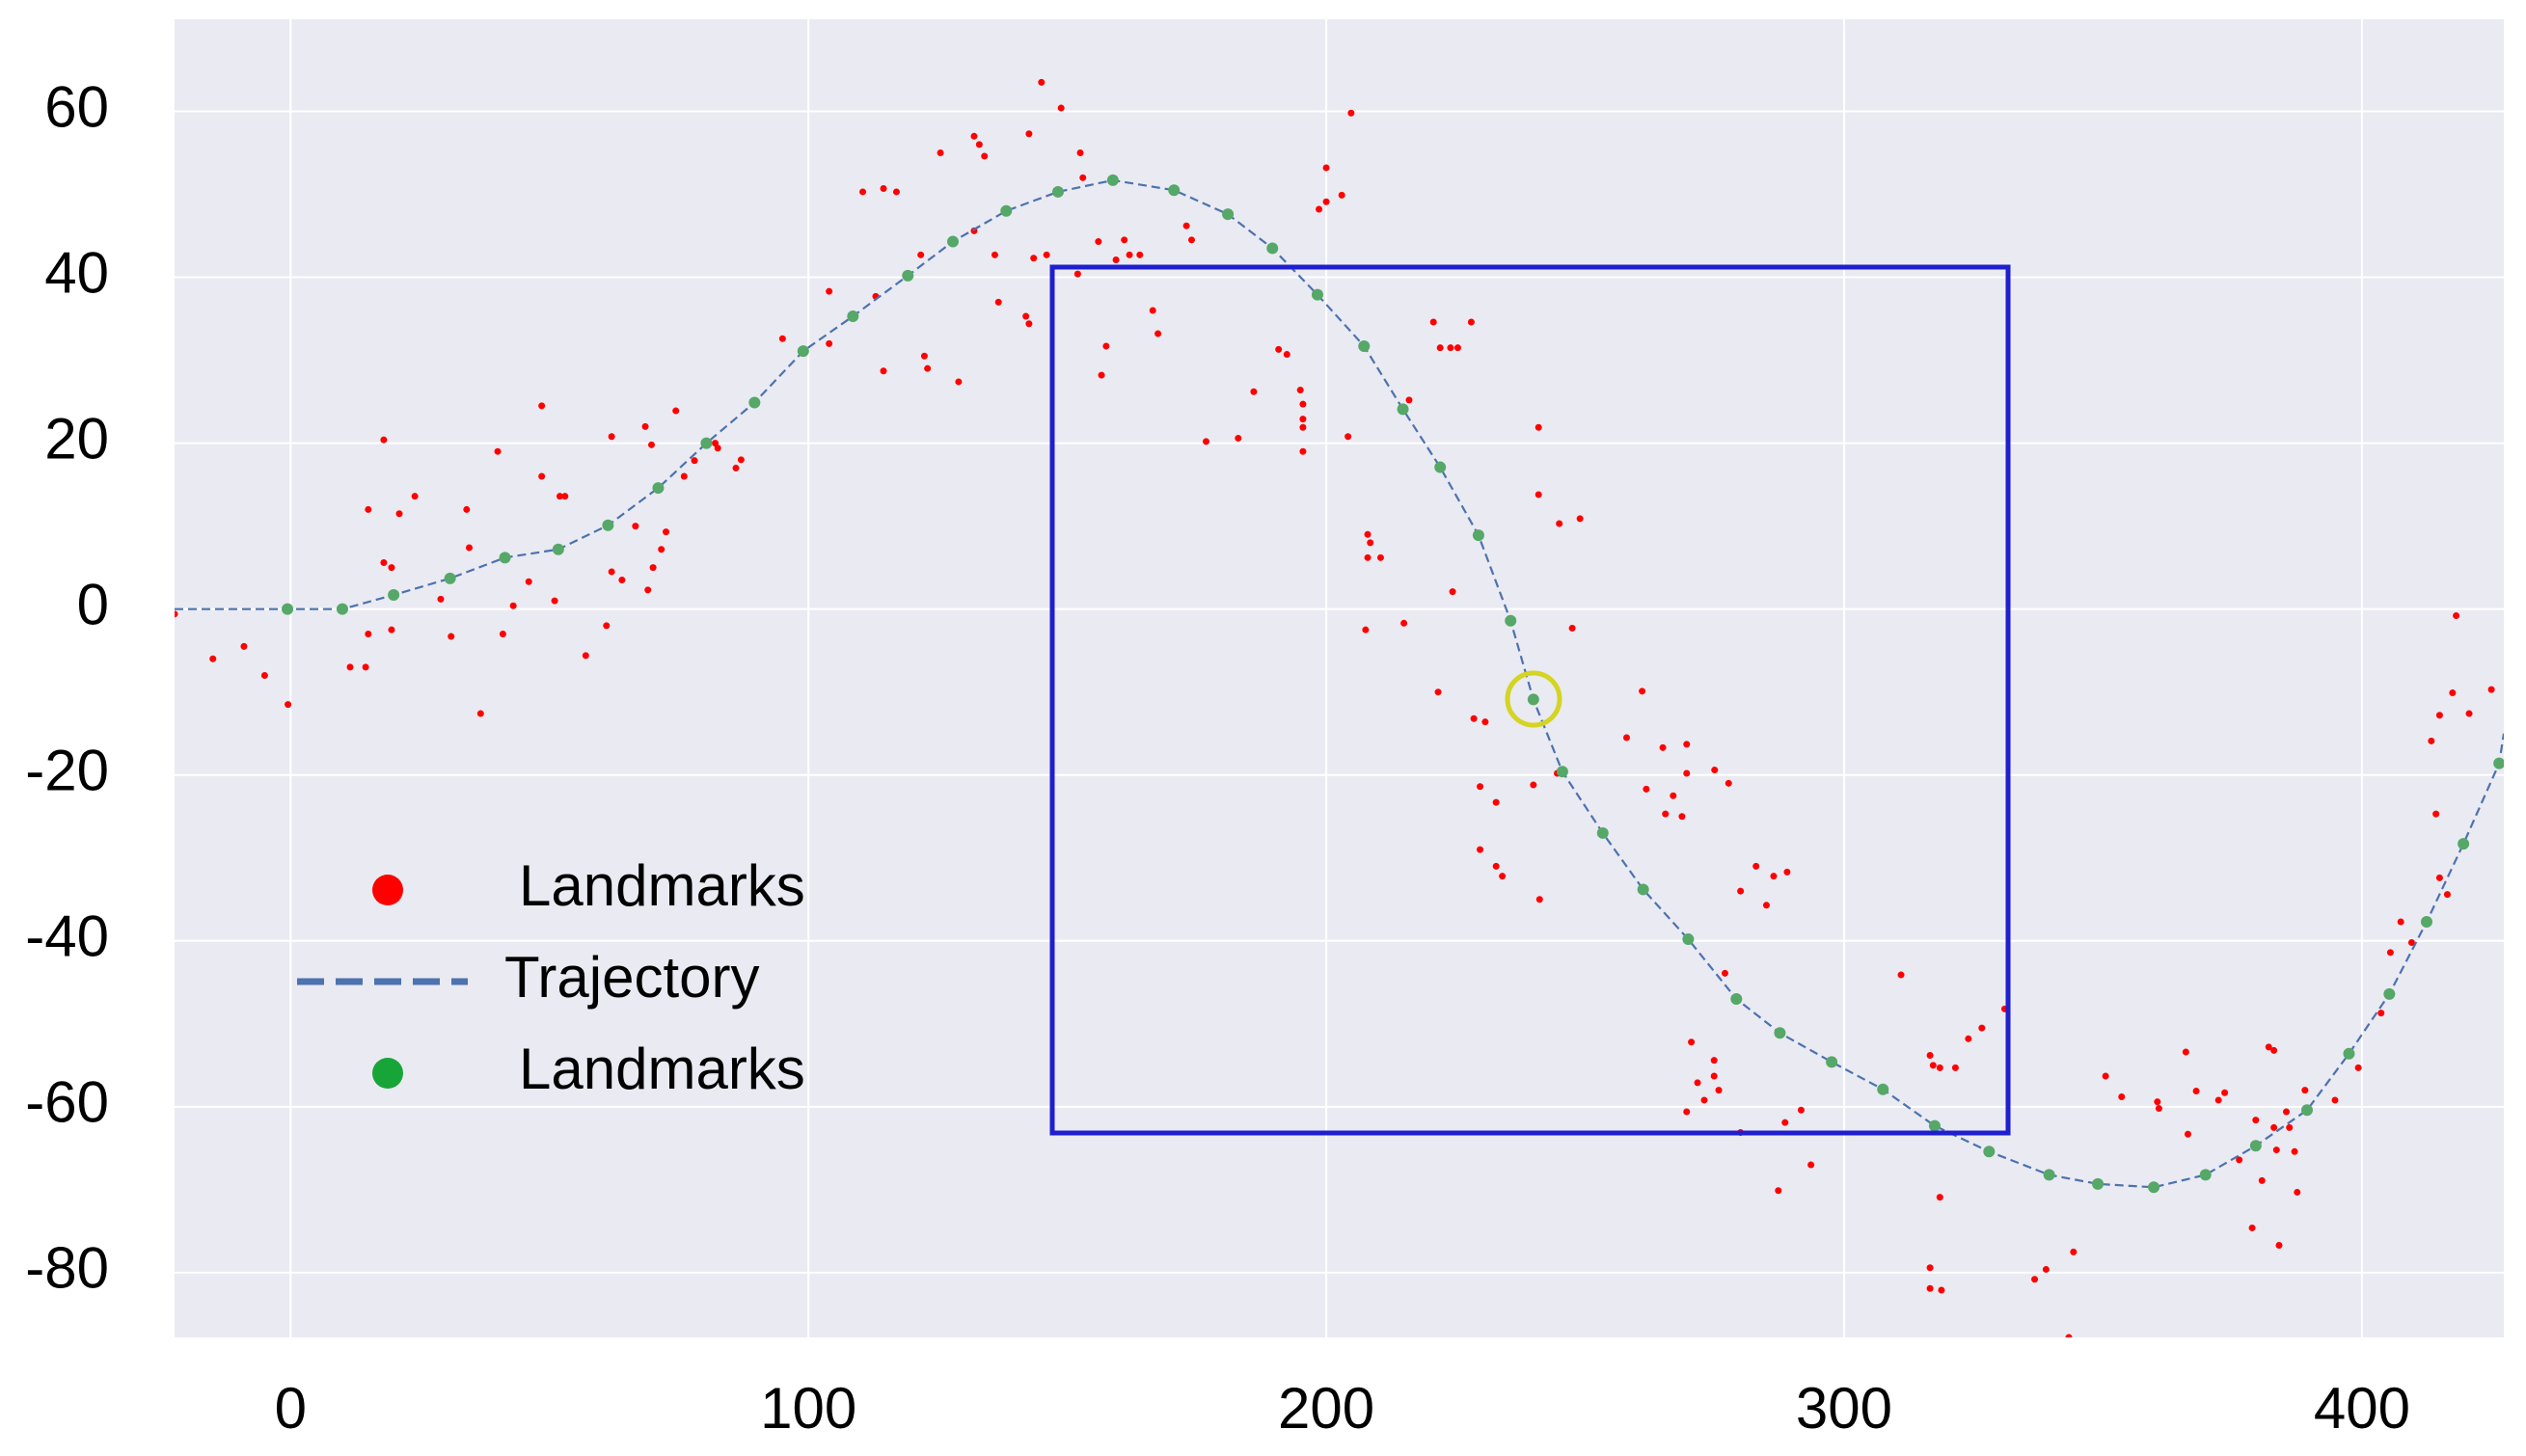  Describe the element at coordinates (388, 1074) in the screenshot. I see `legend-marker` at that location.